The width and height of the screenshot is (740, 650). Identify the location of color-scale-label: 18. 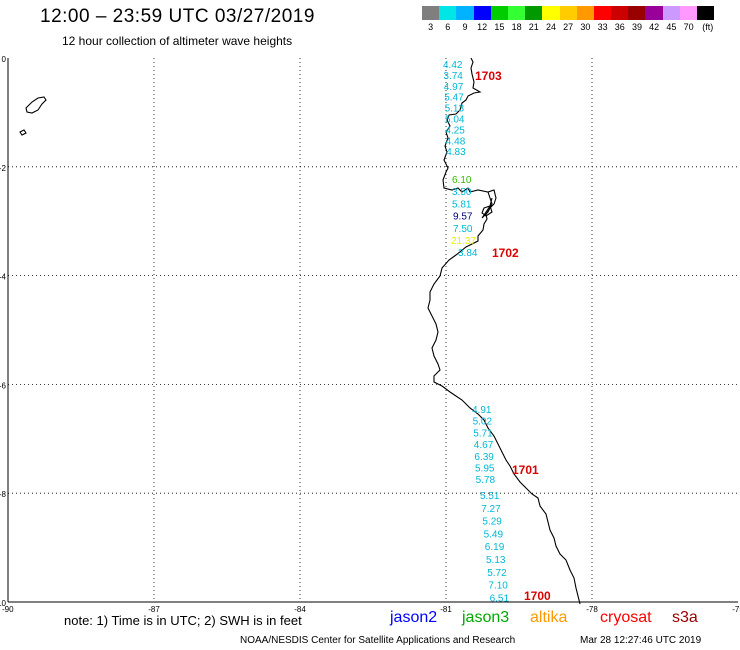
(516, 27).